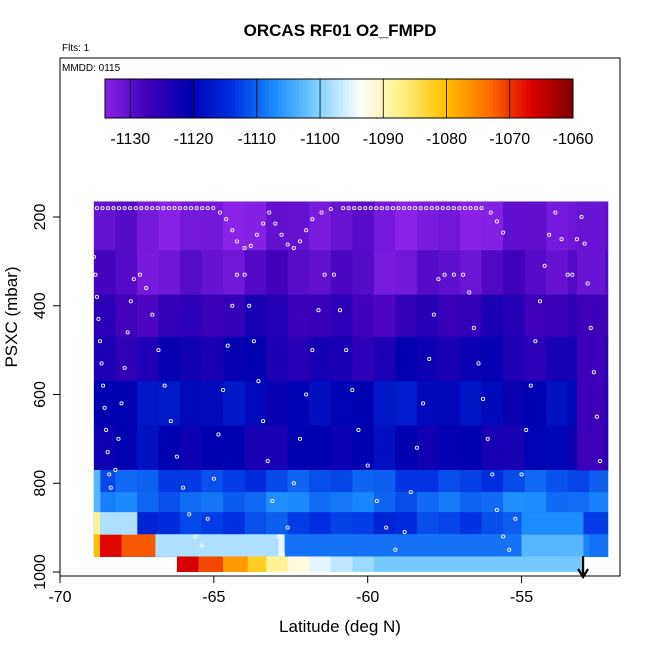 This screenshot has width=650, height=650. Describe the element at coordinates (194, 139) in the screenshot. I see `colorbar-tick-label: -1120` at that location.